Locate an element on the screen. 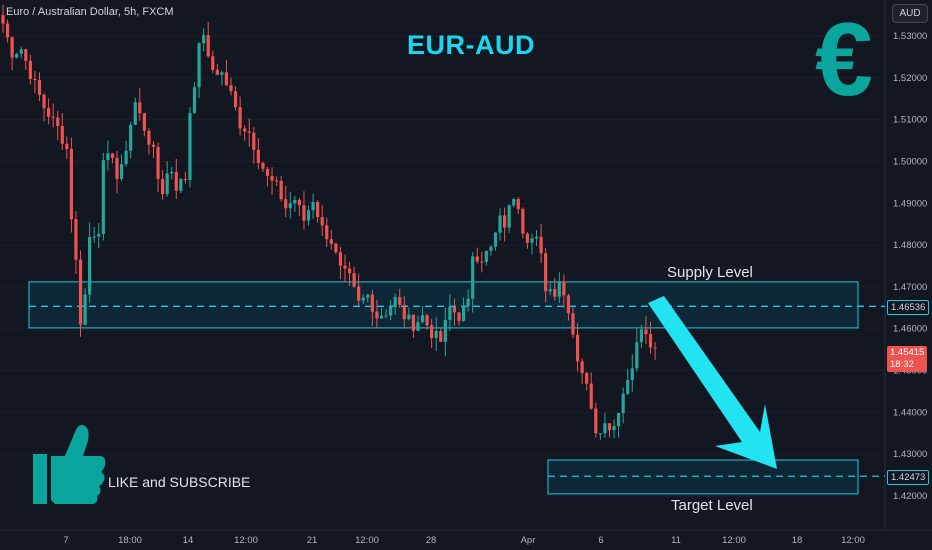 Image resolution: width=932 pixels, height=550 pixels. price-tick-label: 1.51000 is located at coordinates (910, 120).